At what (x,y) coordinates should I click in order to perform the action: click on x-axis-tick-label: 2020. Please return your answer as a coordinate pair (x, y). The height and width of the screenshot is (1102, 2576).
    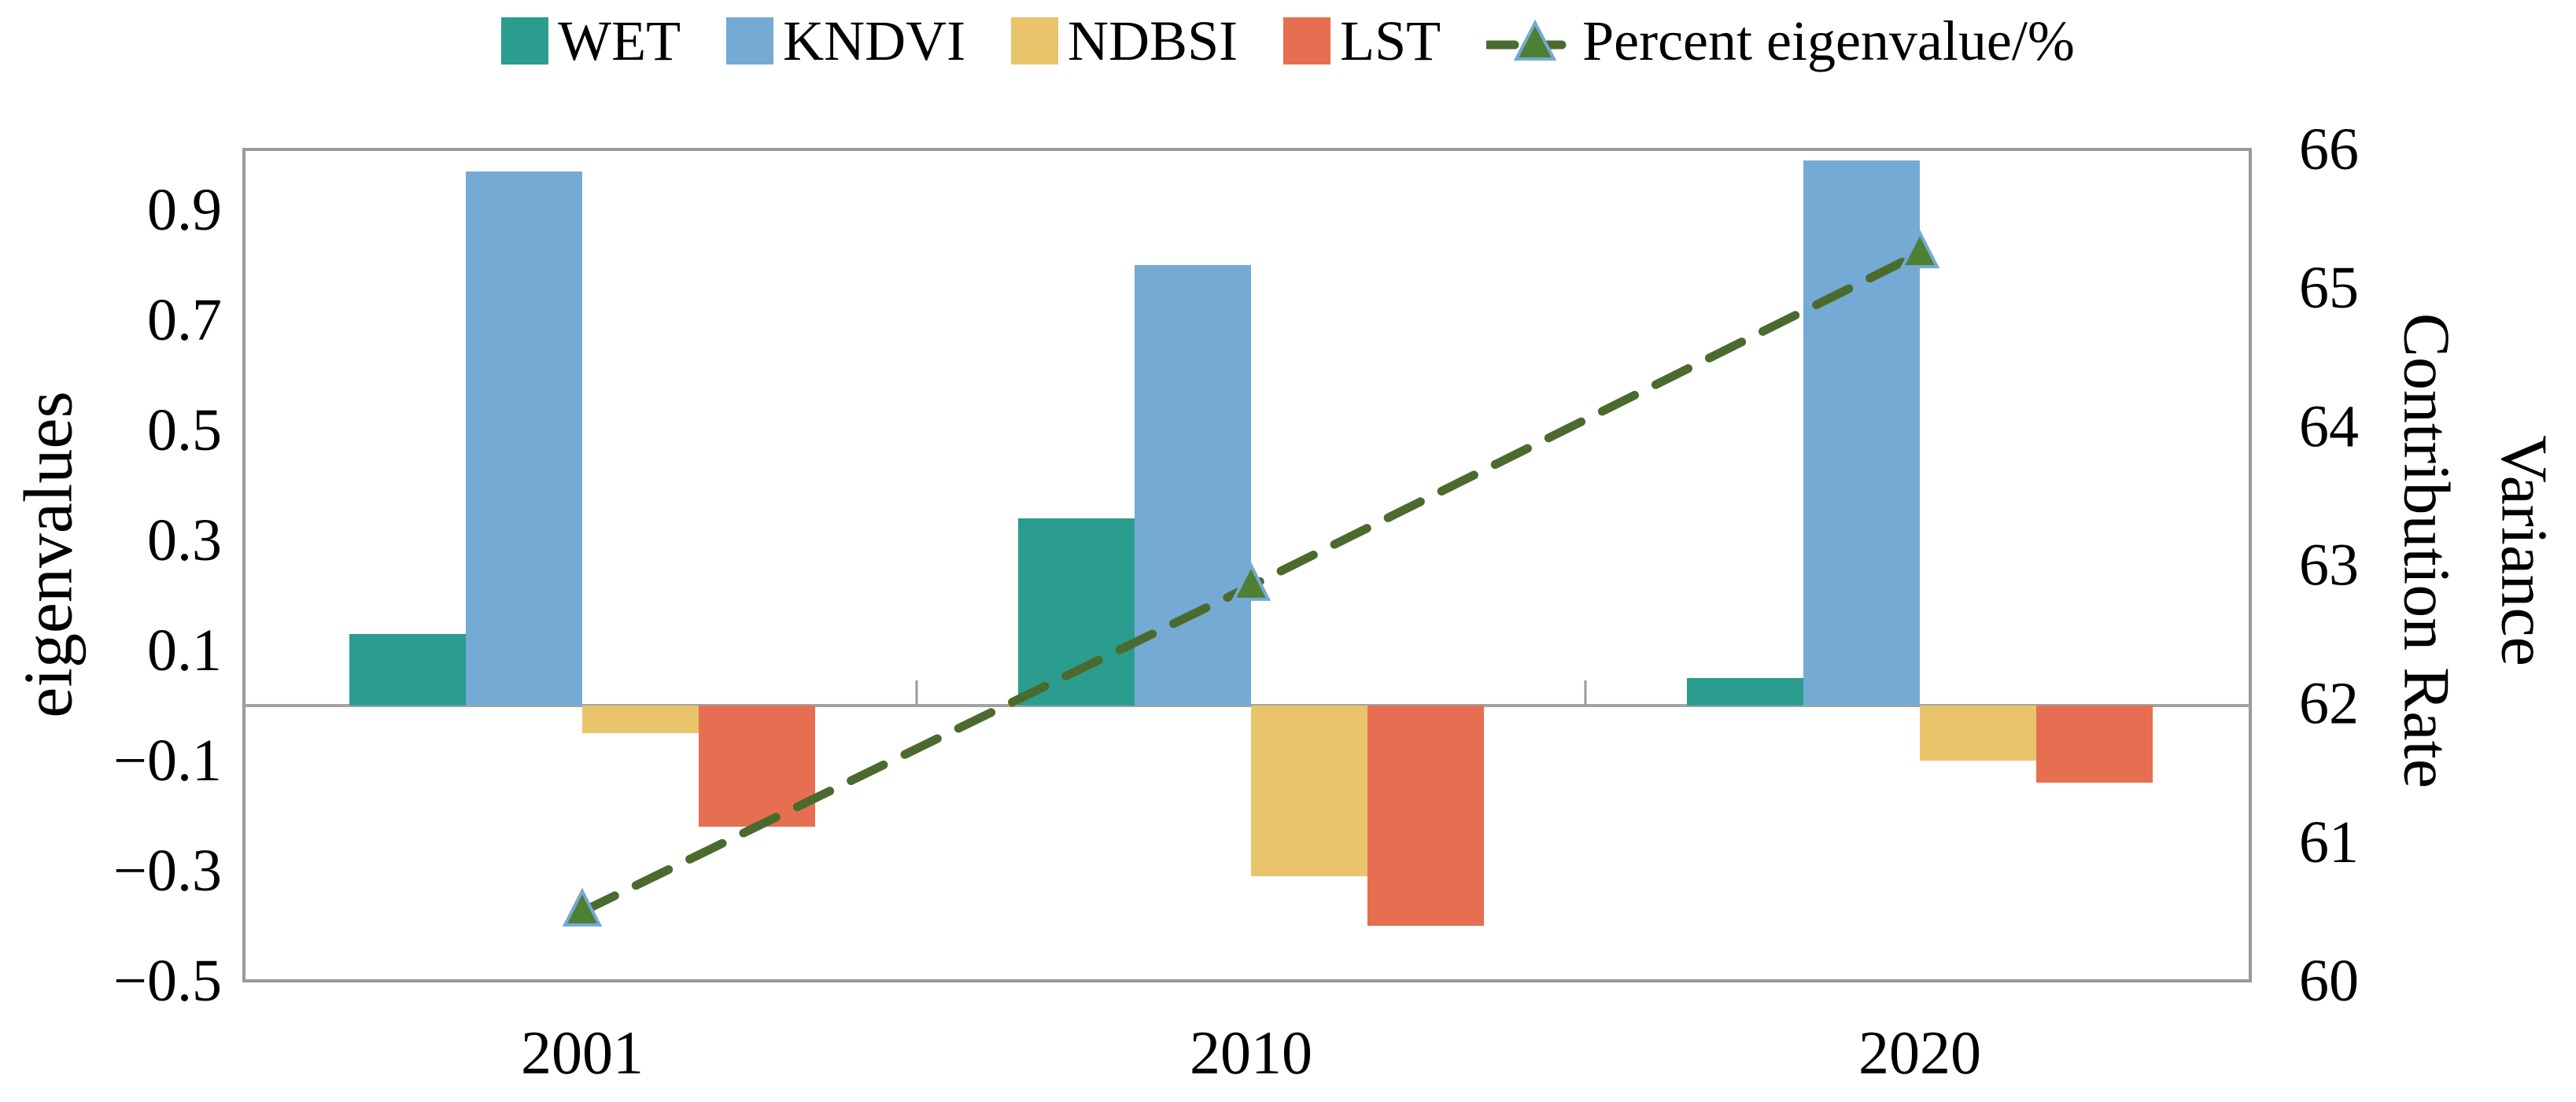
    Looking at the image, I should click on (1919, 1053).